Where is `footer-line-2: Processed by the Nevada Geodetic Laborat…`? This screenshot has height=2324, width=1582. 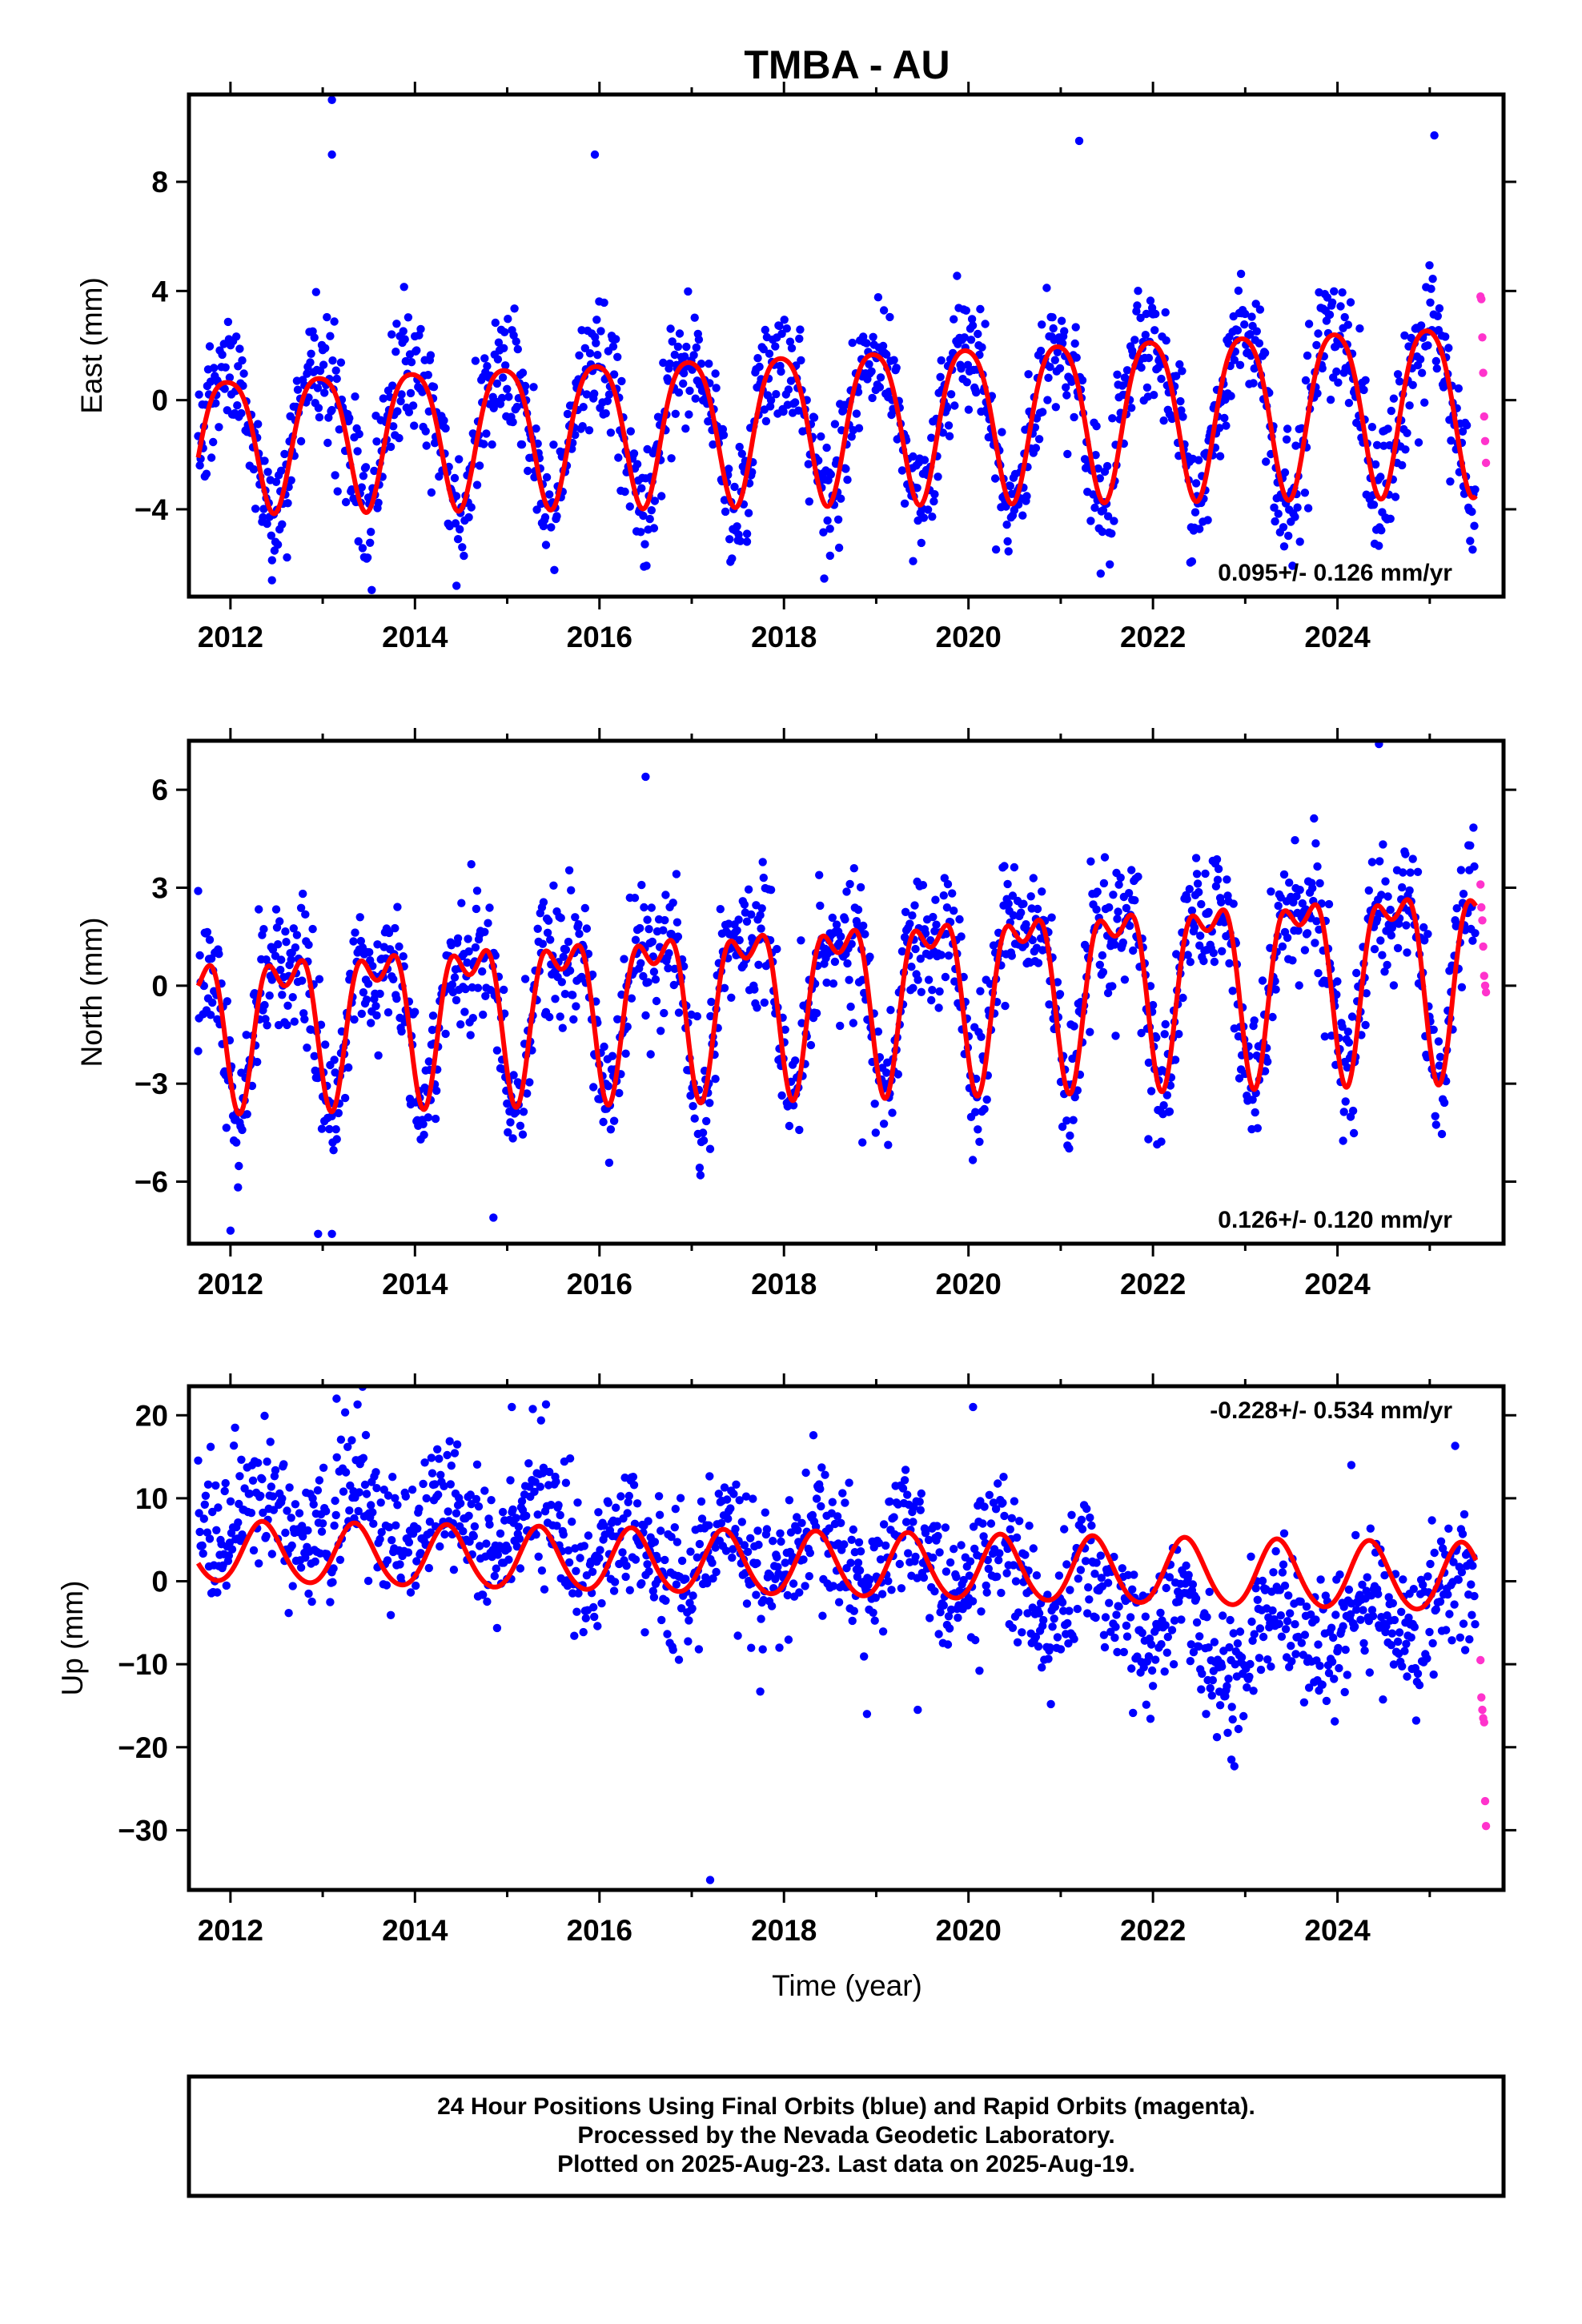
footer-line-2: Processed by the Nevada Geodetic Laborat… is located at coordinates (846, 2135).